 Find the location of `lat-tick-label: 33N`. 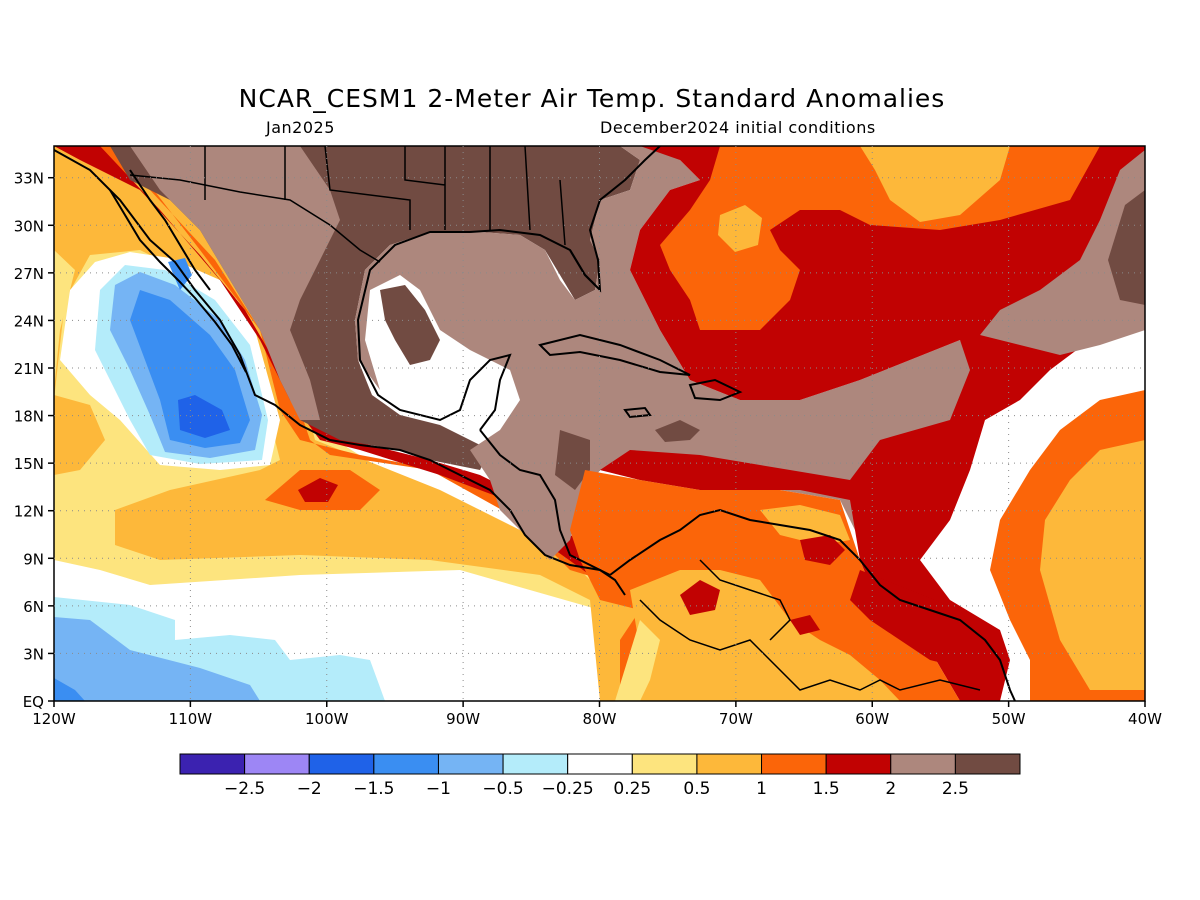

lat-tick-label: 33N is located at coordinates (29, 179).